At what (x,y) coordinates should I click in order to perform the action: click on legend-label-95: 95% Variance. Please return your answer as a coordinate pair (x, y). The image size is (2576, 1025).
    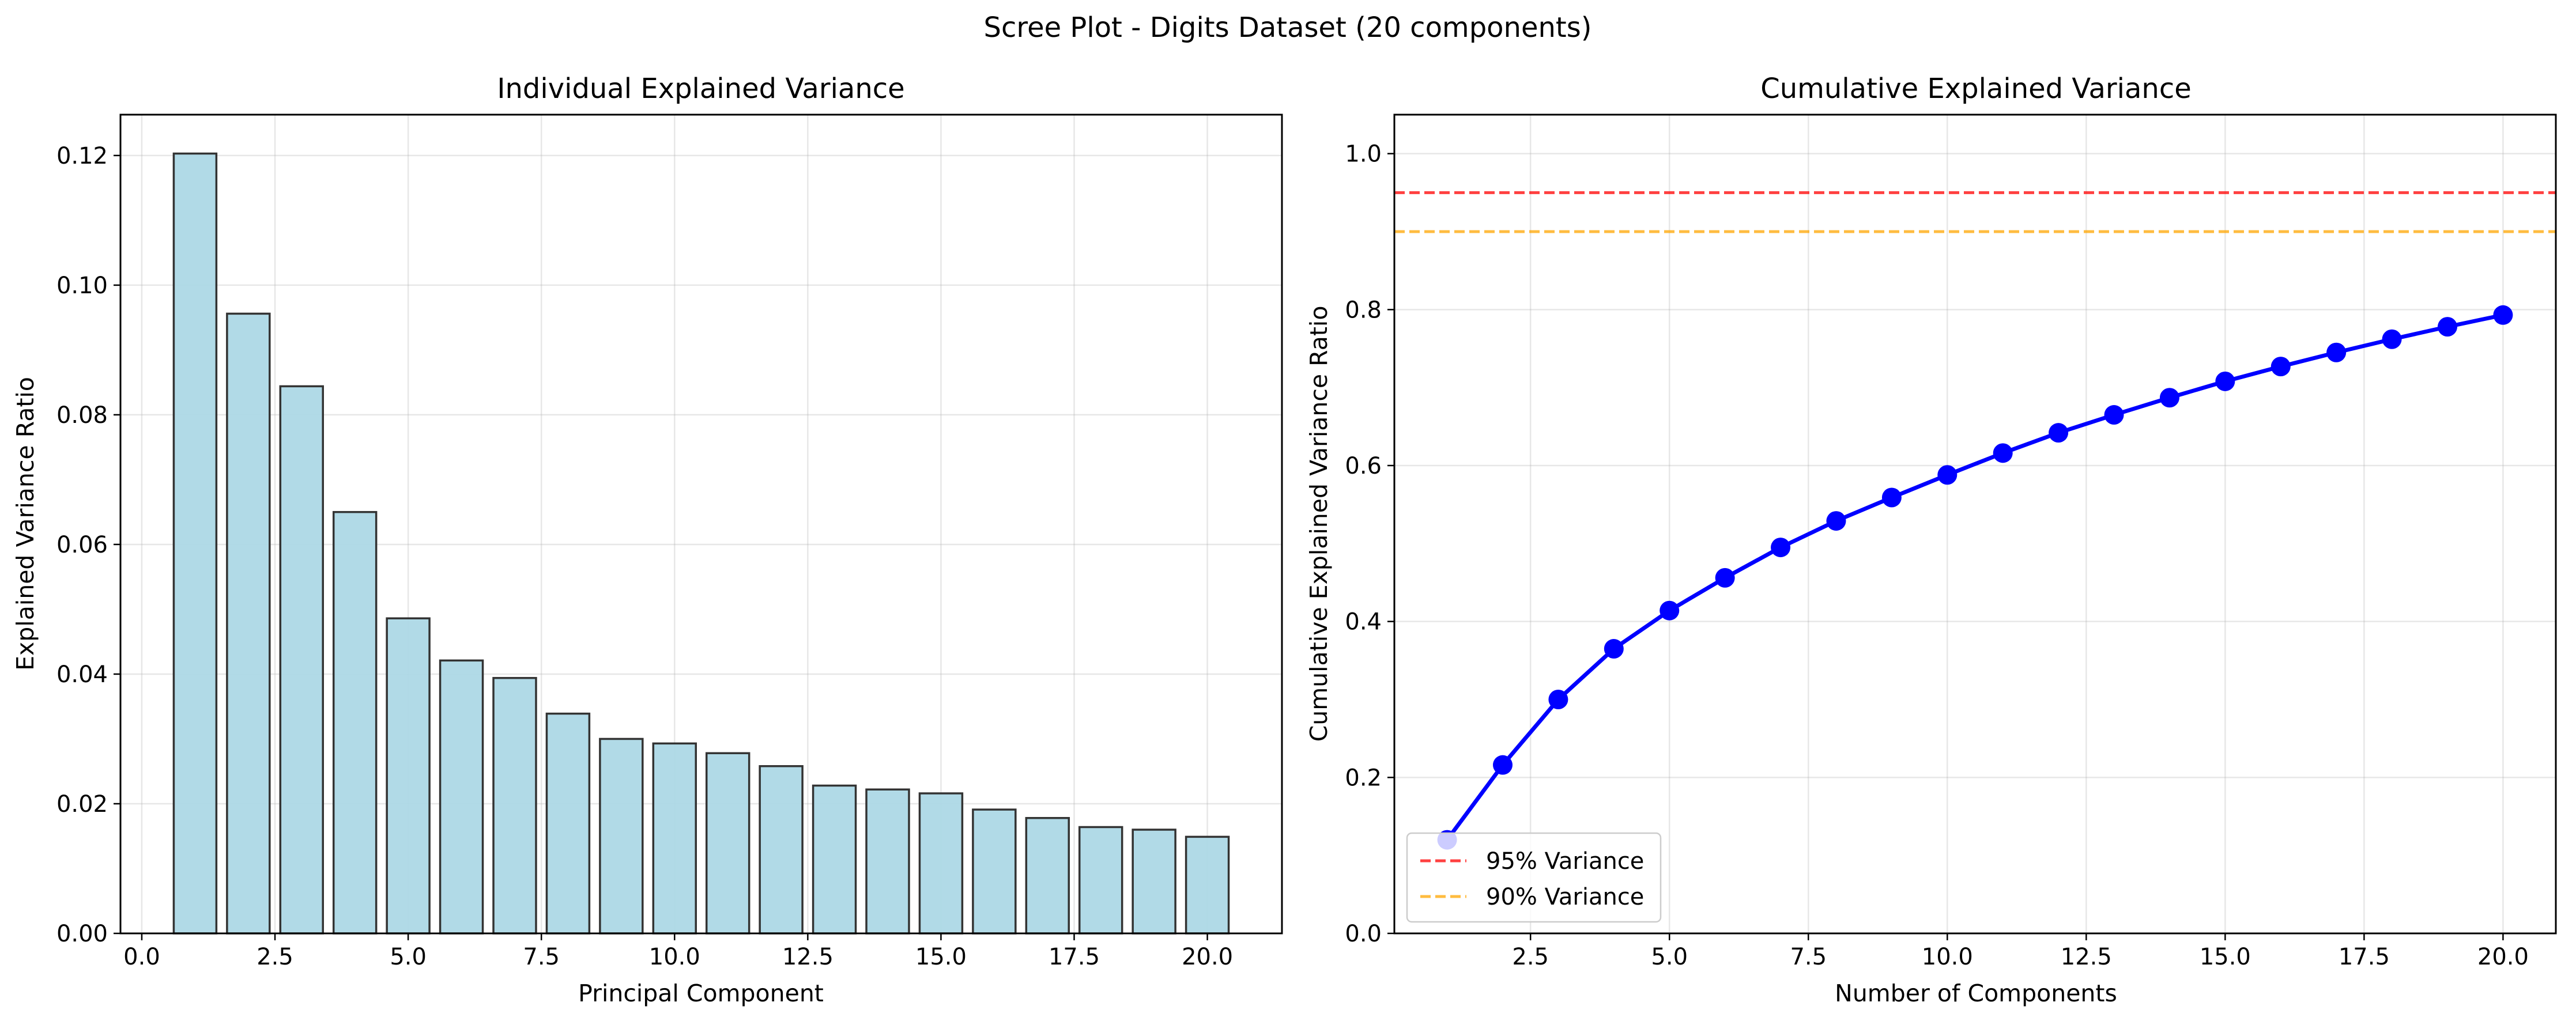
    Looking at the image, I should click on (1565, 861).